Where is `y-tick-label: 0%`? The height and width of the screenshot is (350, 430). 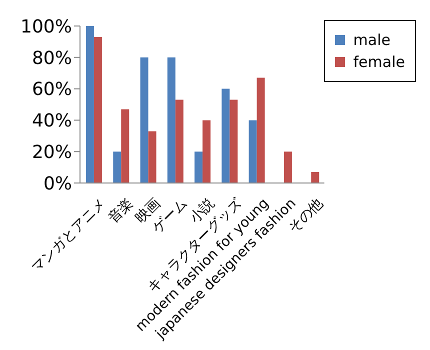 y-tick-label: 0% is located at coordinates (57, 183).